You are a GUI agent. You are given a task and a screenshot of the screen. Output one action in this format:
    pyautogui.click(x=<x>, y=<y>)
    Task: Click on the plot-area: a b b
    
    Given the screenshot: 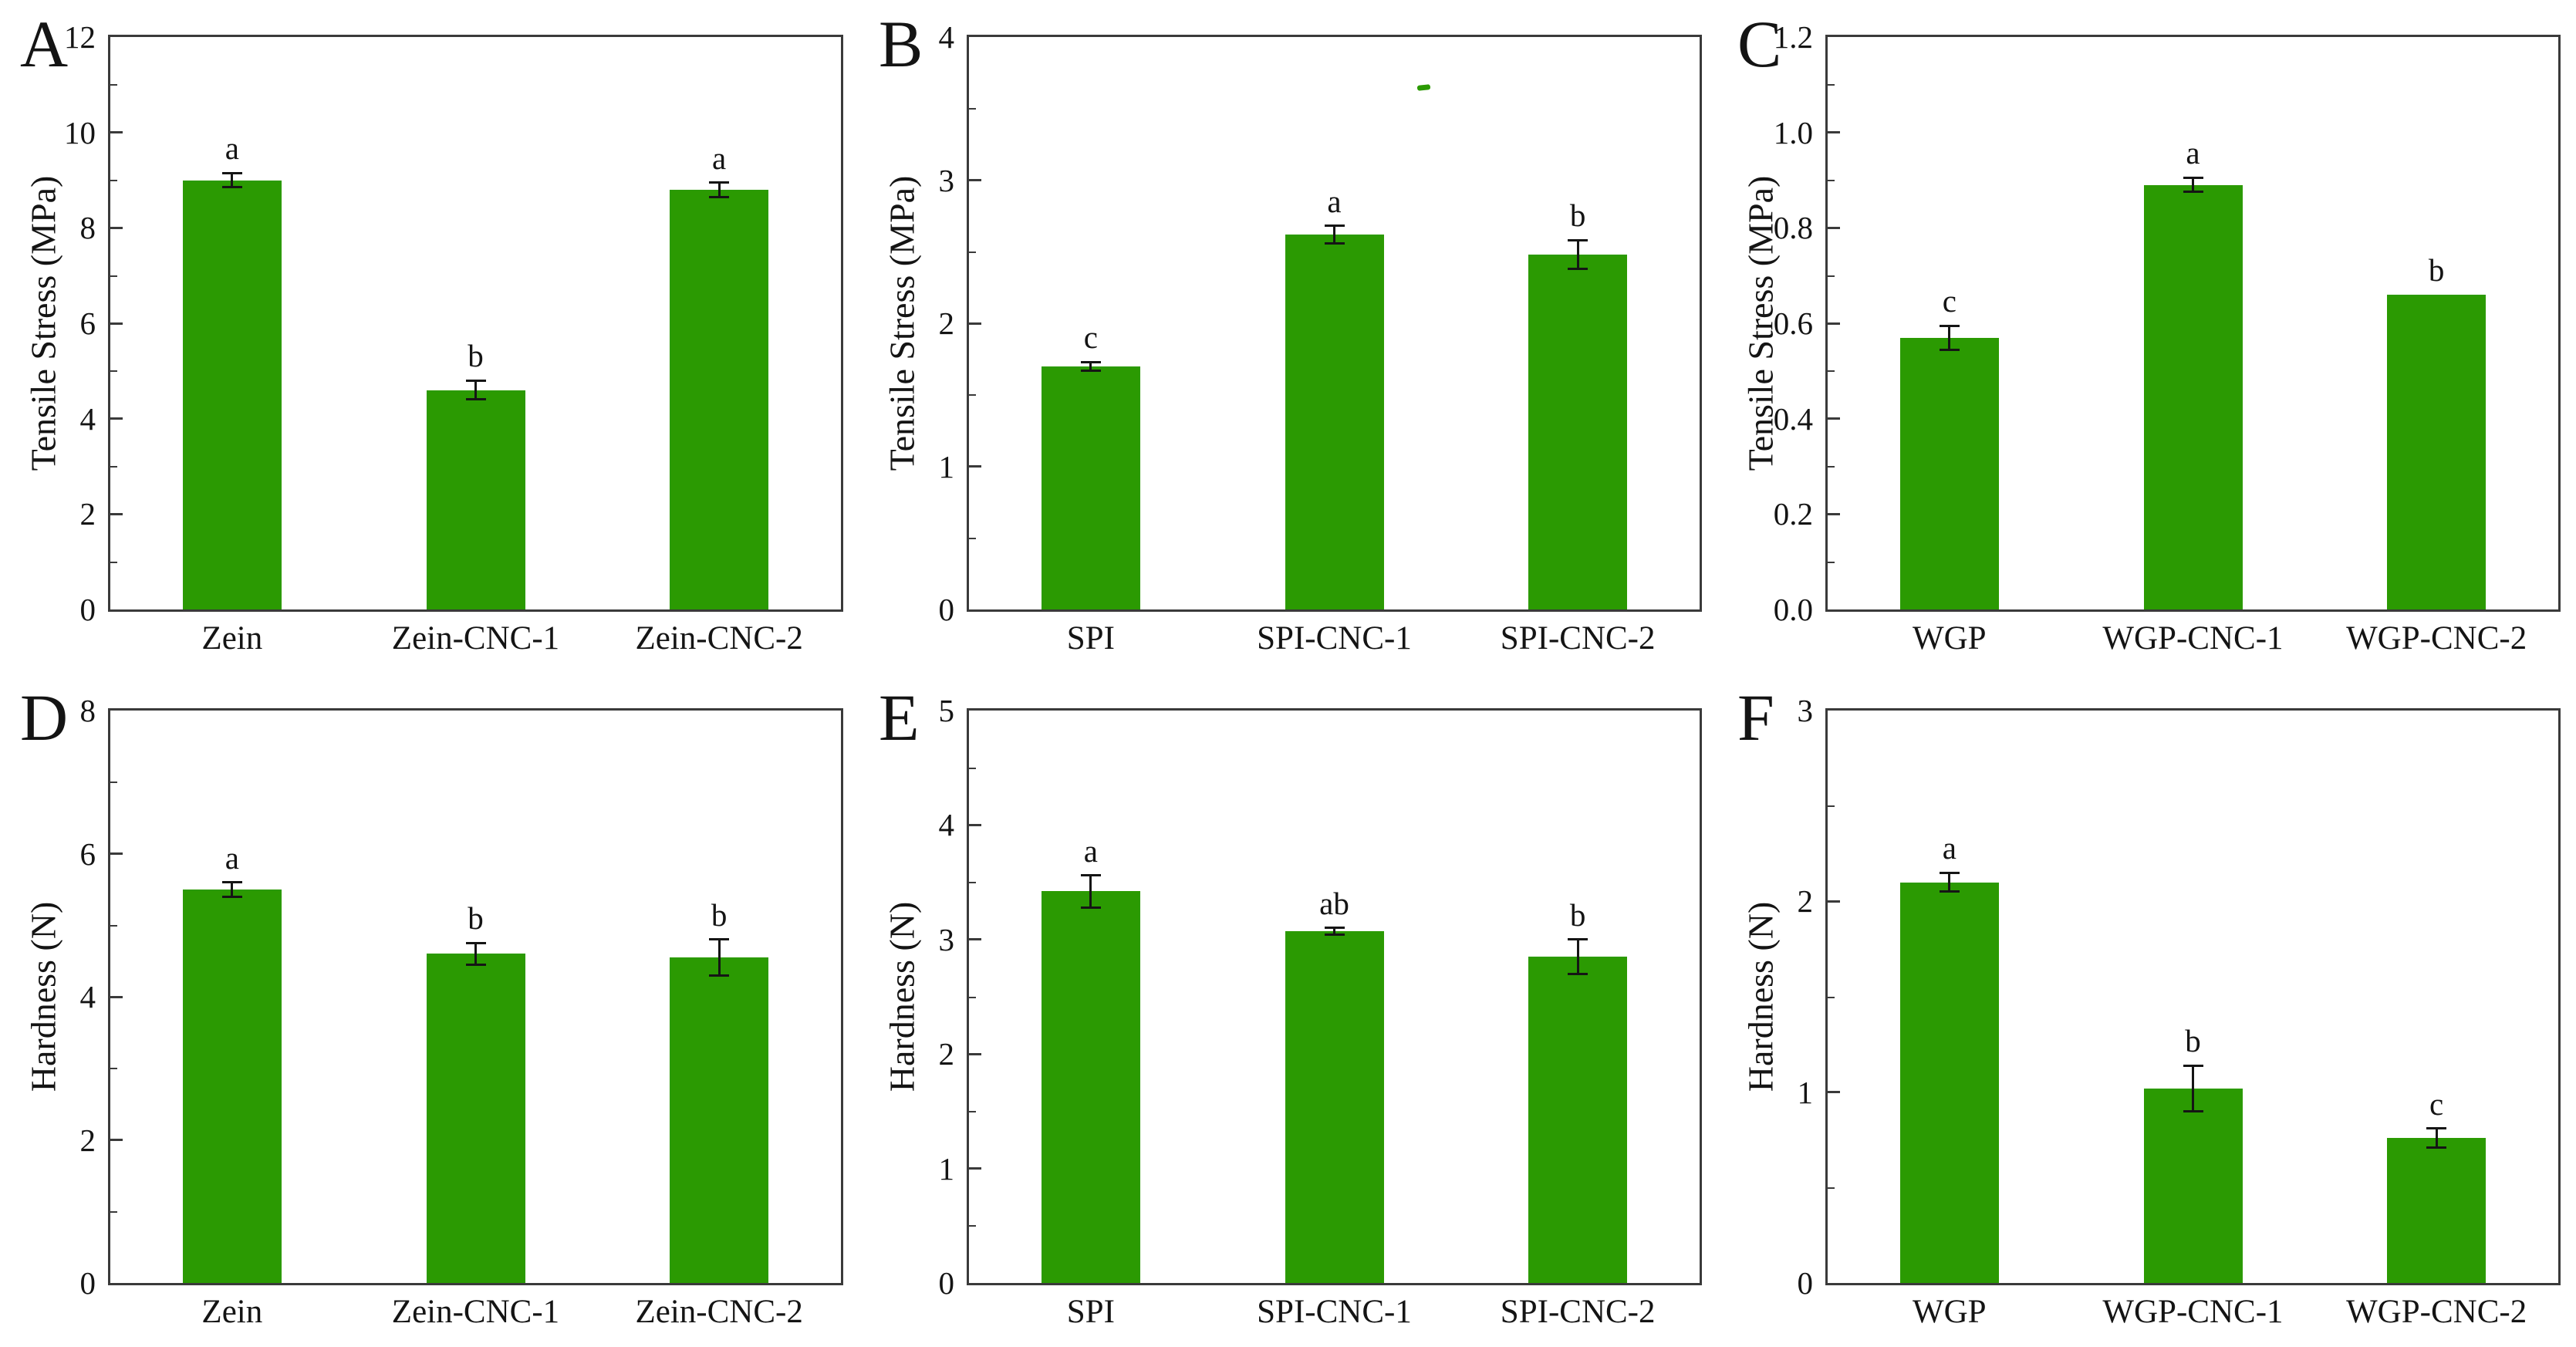 What is the action you would take?
    pyautogui.click(x=475, y=997)
    